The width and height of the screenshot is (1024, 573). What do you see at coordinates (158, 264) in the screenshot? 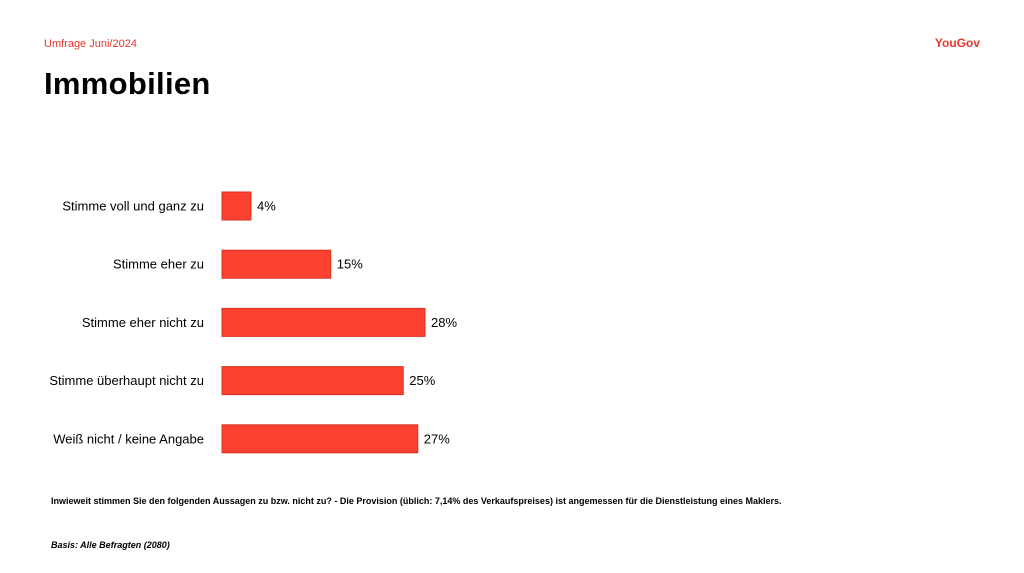
I see `category-label: Stimme eher zu` at bounding box center [158, 264].